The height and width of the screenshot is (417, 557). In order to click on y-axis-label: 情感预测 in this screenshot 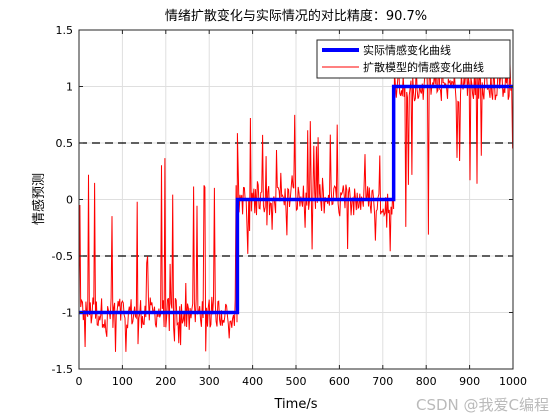, I will do `click(39, 199)`.